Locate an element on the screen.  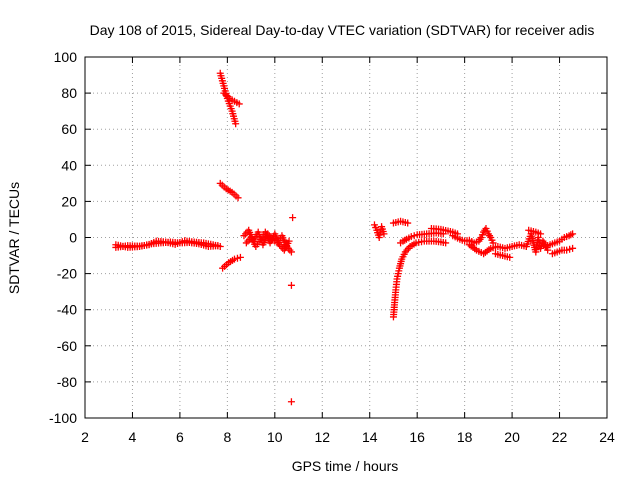
x-tick-label: 22 is located at coordinates (560, 437).